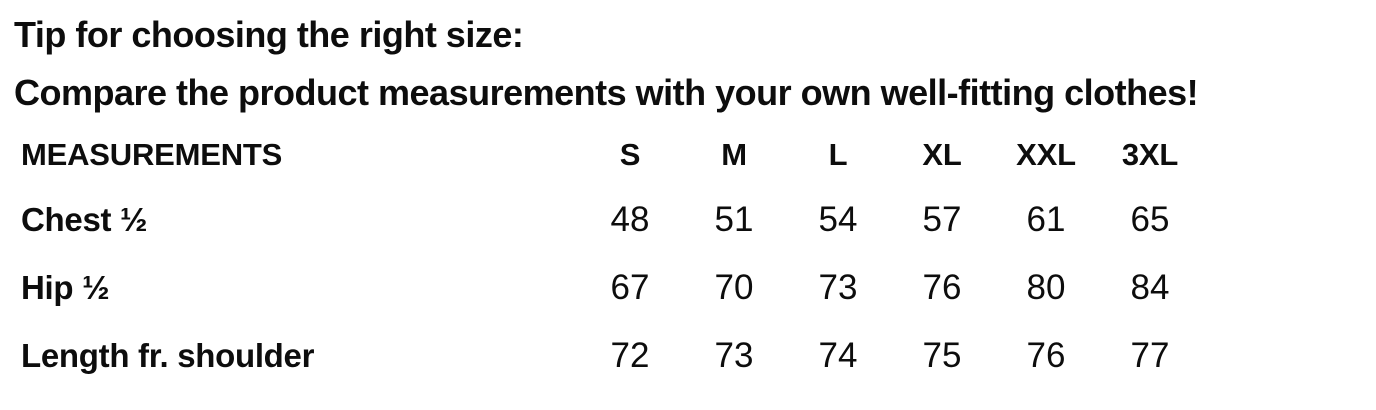  Describe the element at coordinates (1046, 154) in the screenshot. I see `column-header-size-xxl: XXL` at that location.